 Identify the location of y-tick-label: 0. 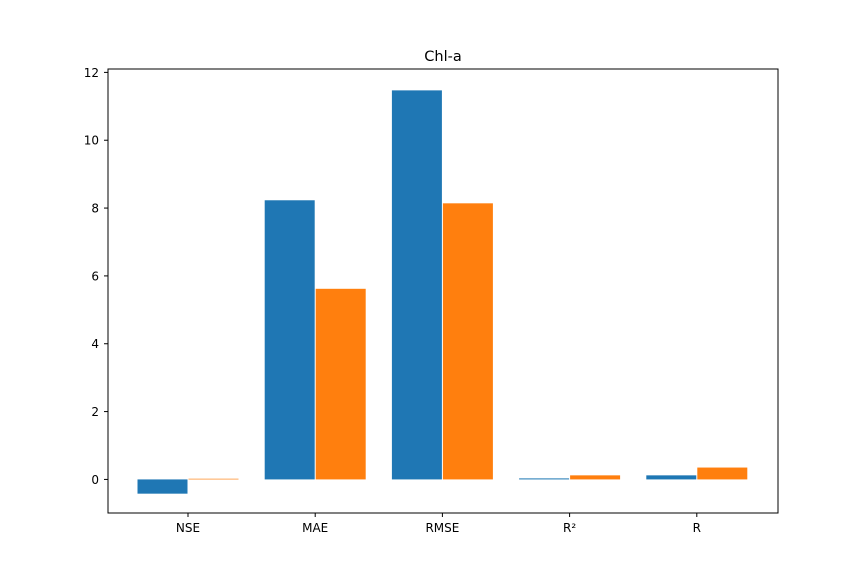
(95, 480).